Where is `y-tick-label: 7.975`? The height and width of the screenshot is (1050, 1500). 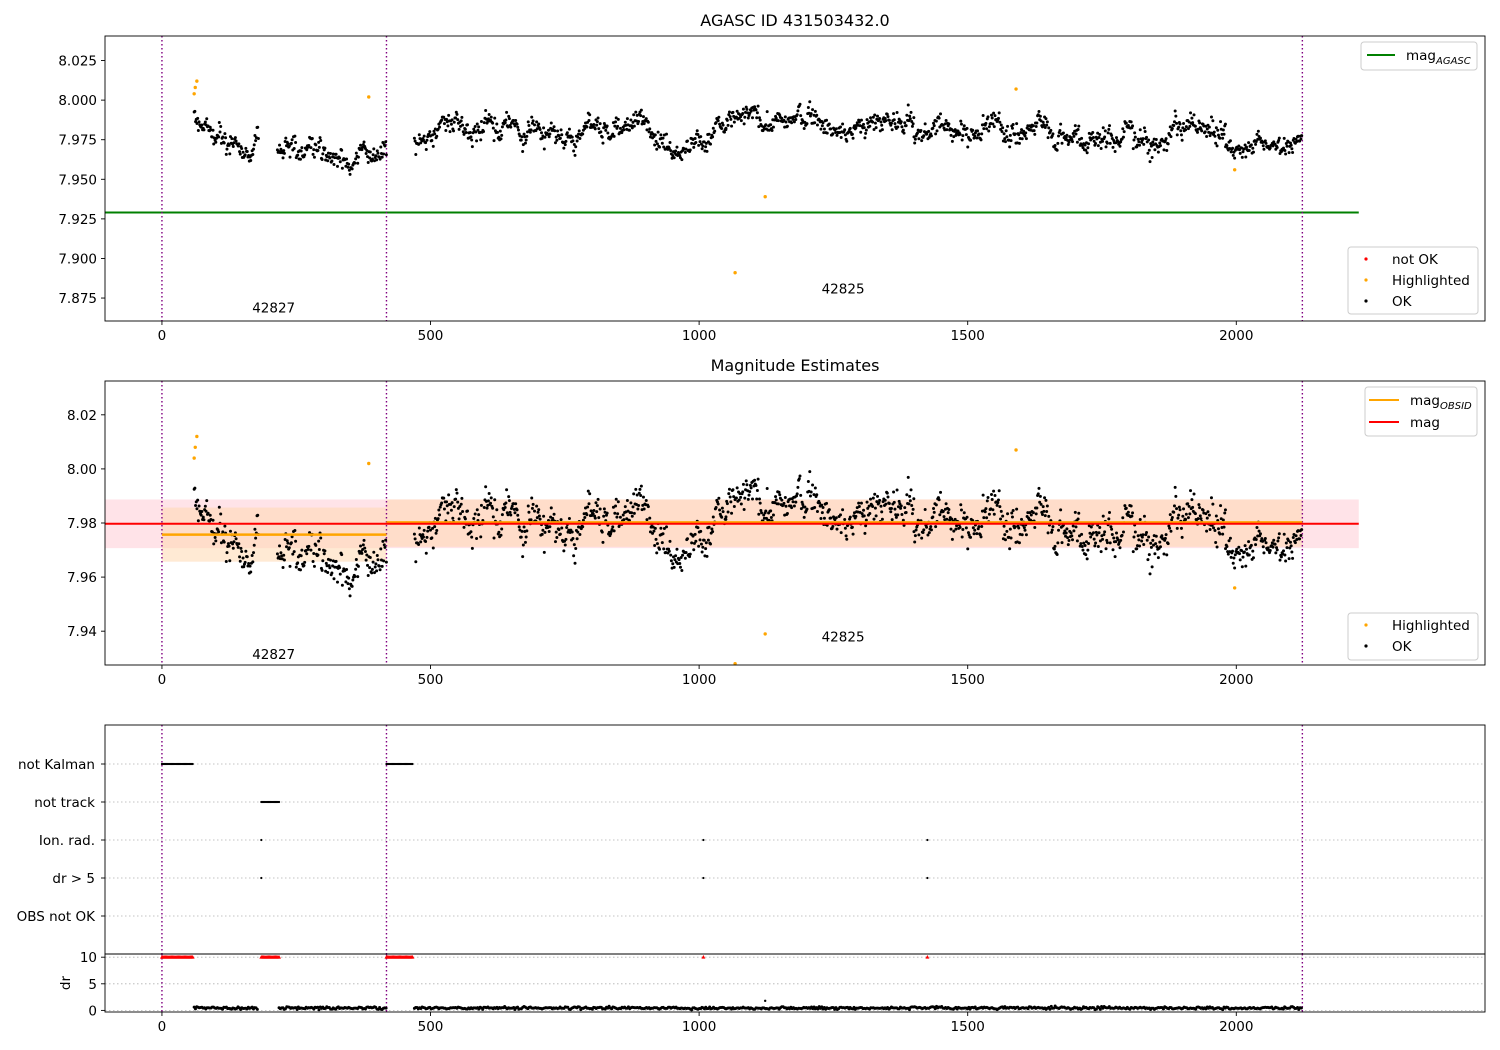
y-tick-label: 7.975 is located at coordinates (77, 141).